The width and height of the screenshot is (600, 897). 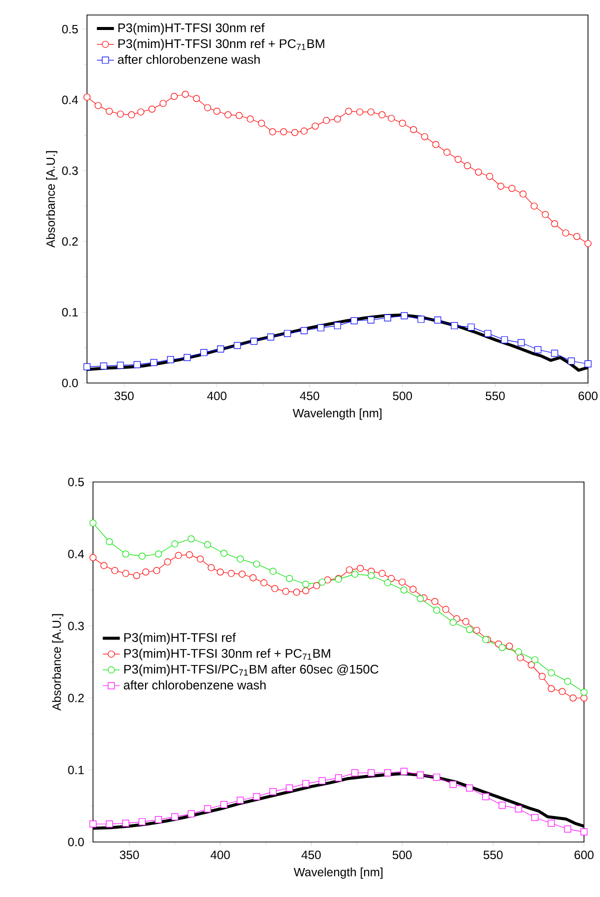 I want to click on legend-label: after chlorobenzene wash, so click(x=189, y=59).